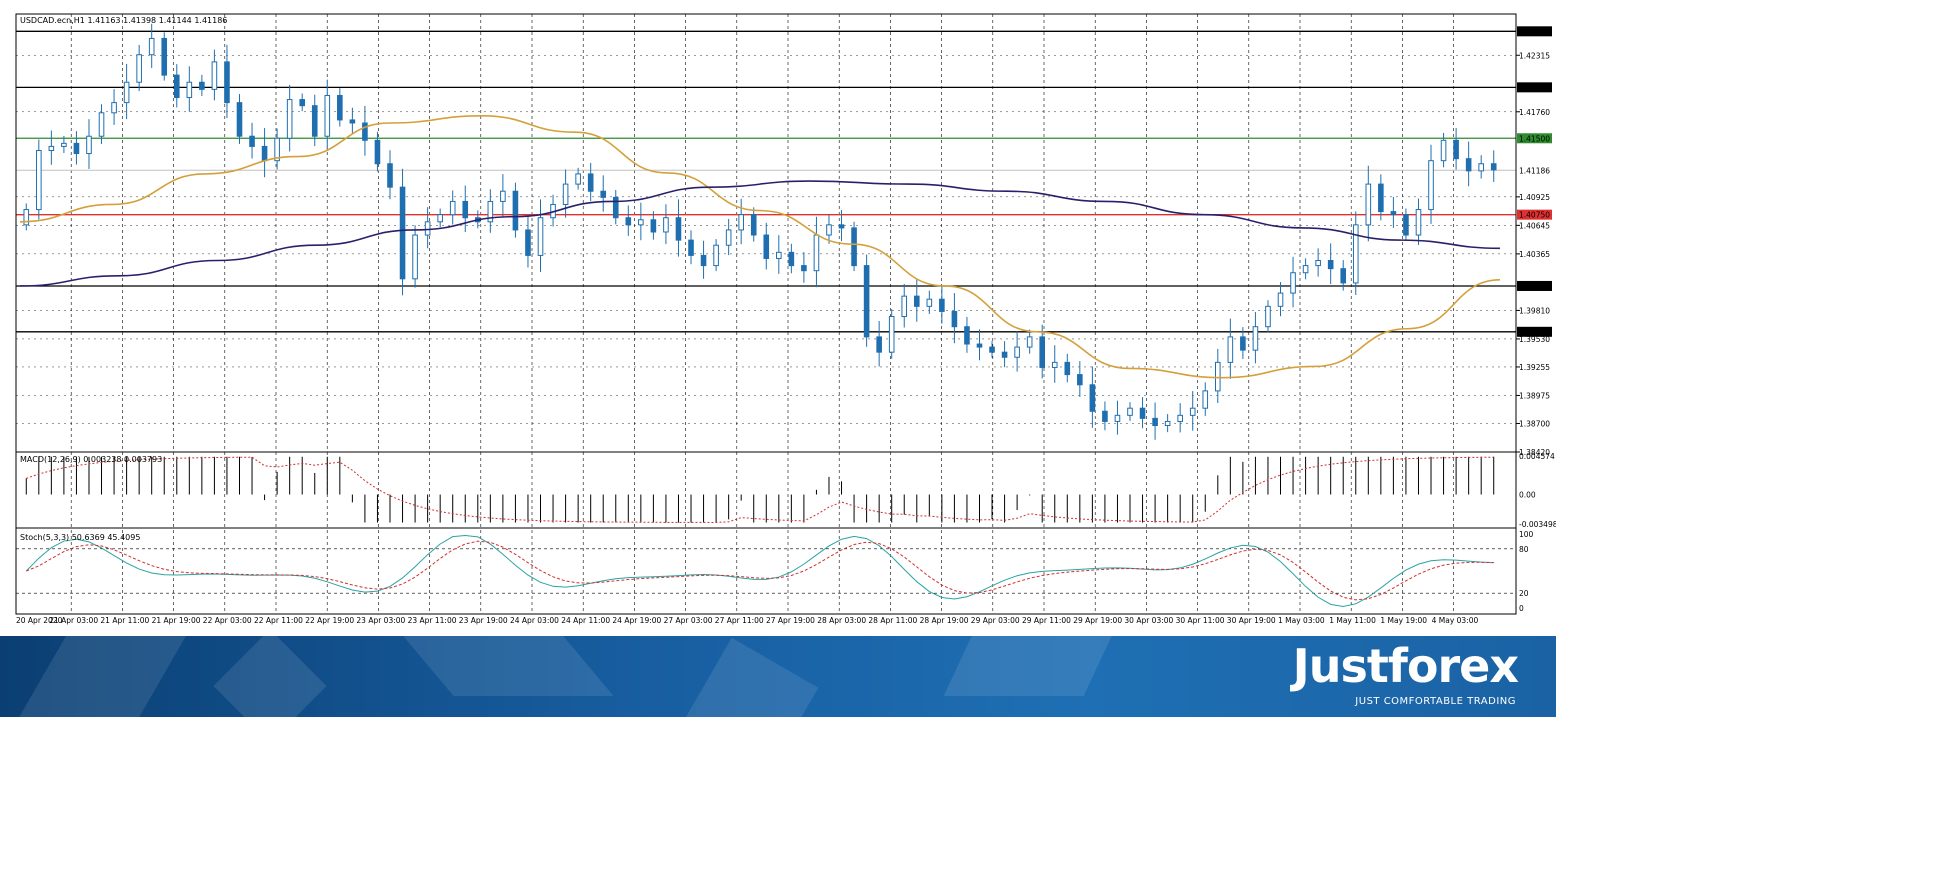 This screenshot has height=888, width=1942. I want to click on time-tick-label: 21 Apr 03:00, so click(73, 620).